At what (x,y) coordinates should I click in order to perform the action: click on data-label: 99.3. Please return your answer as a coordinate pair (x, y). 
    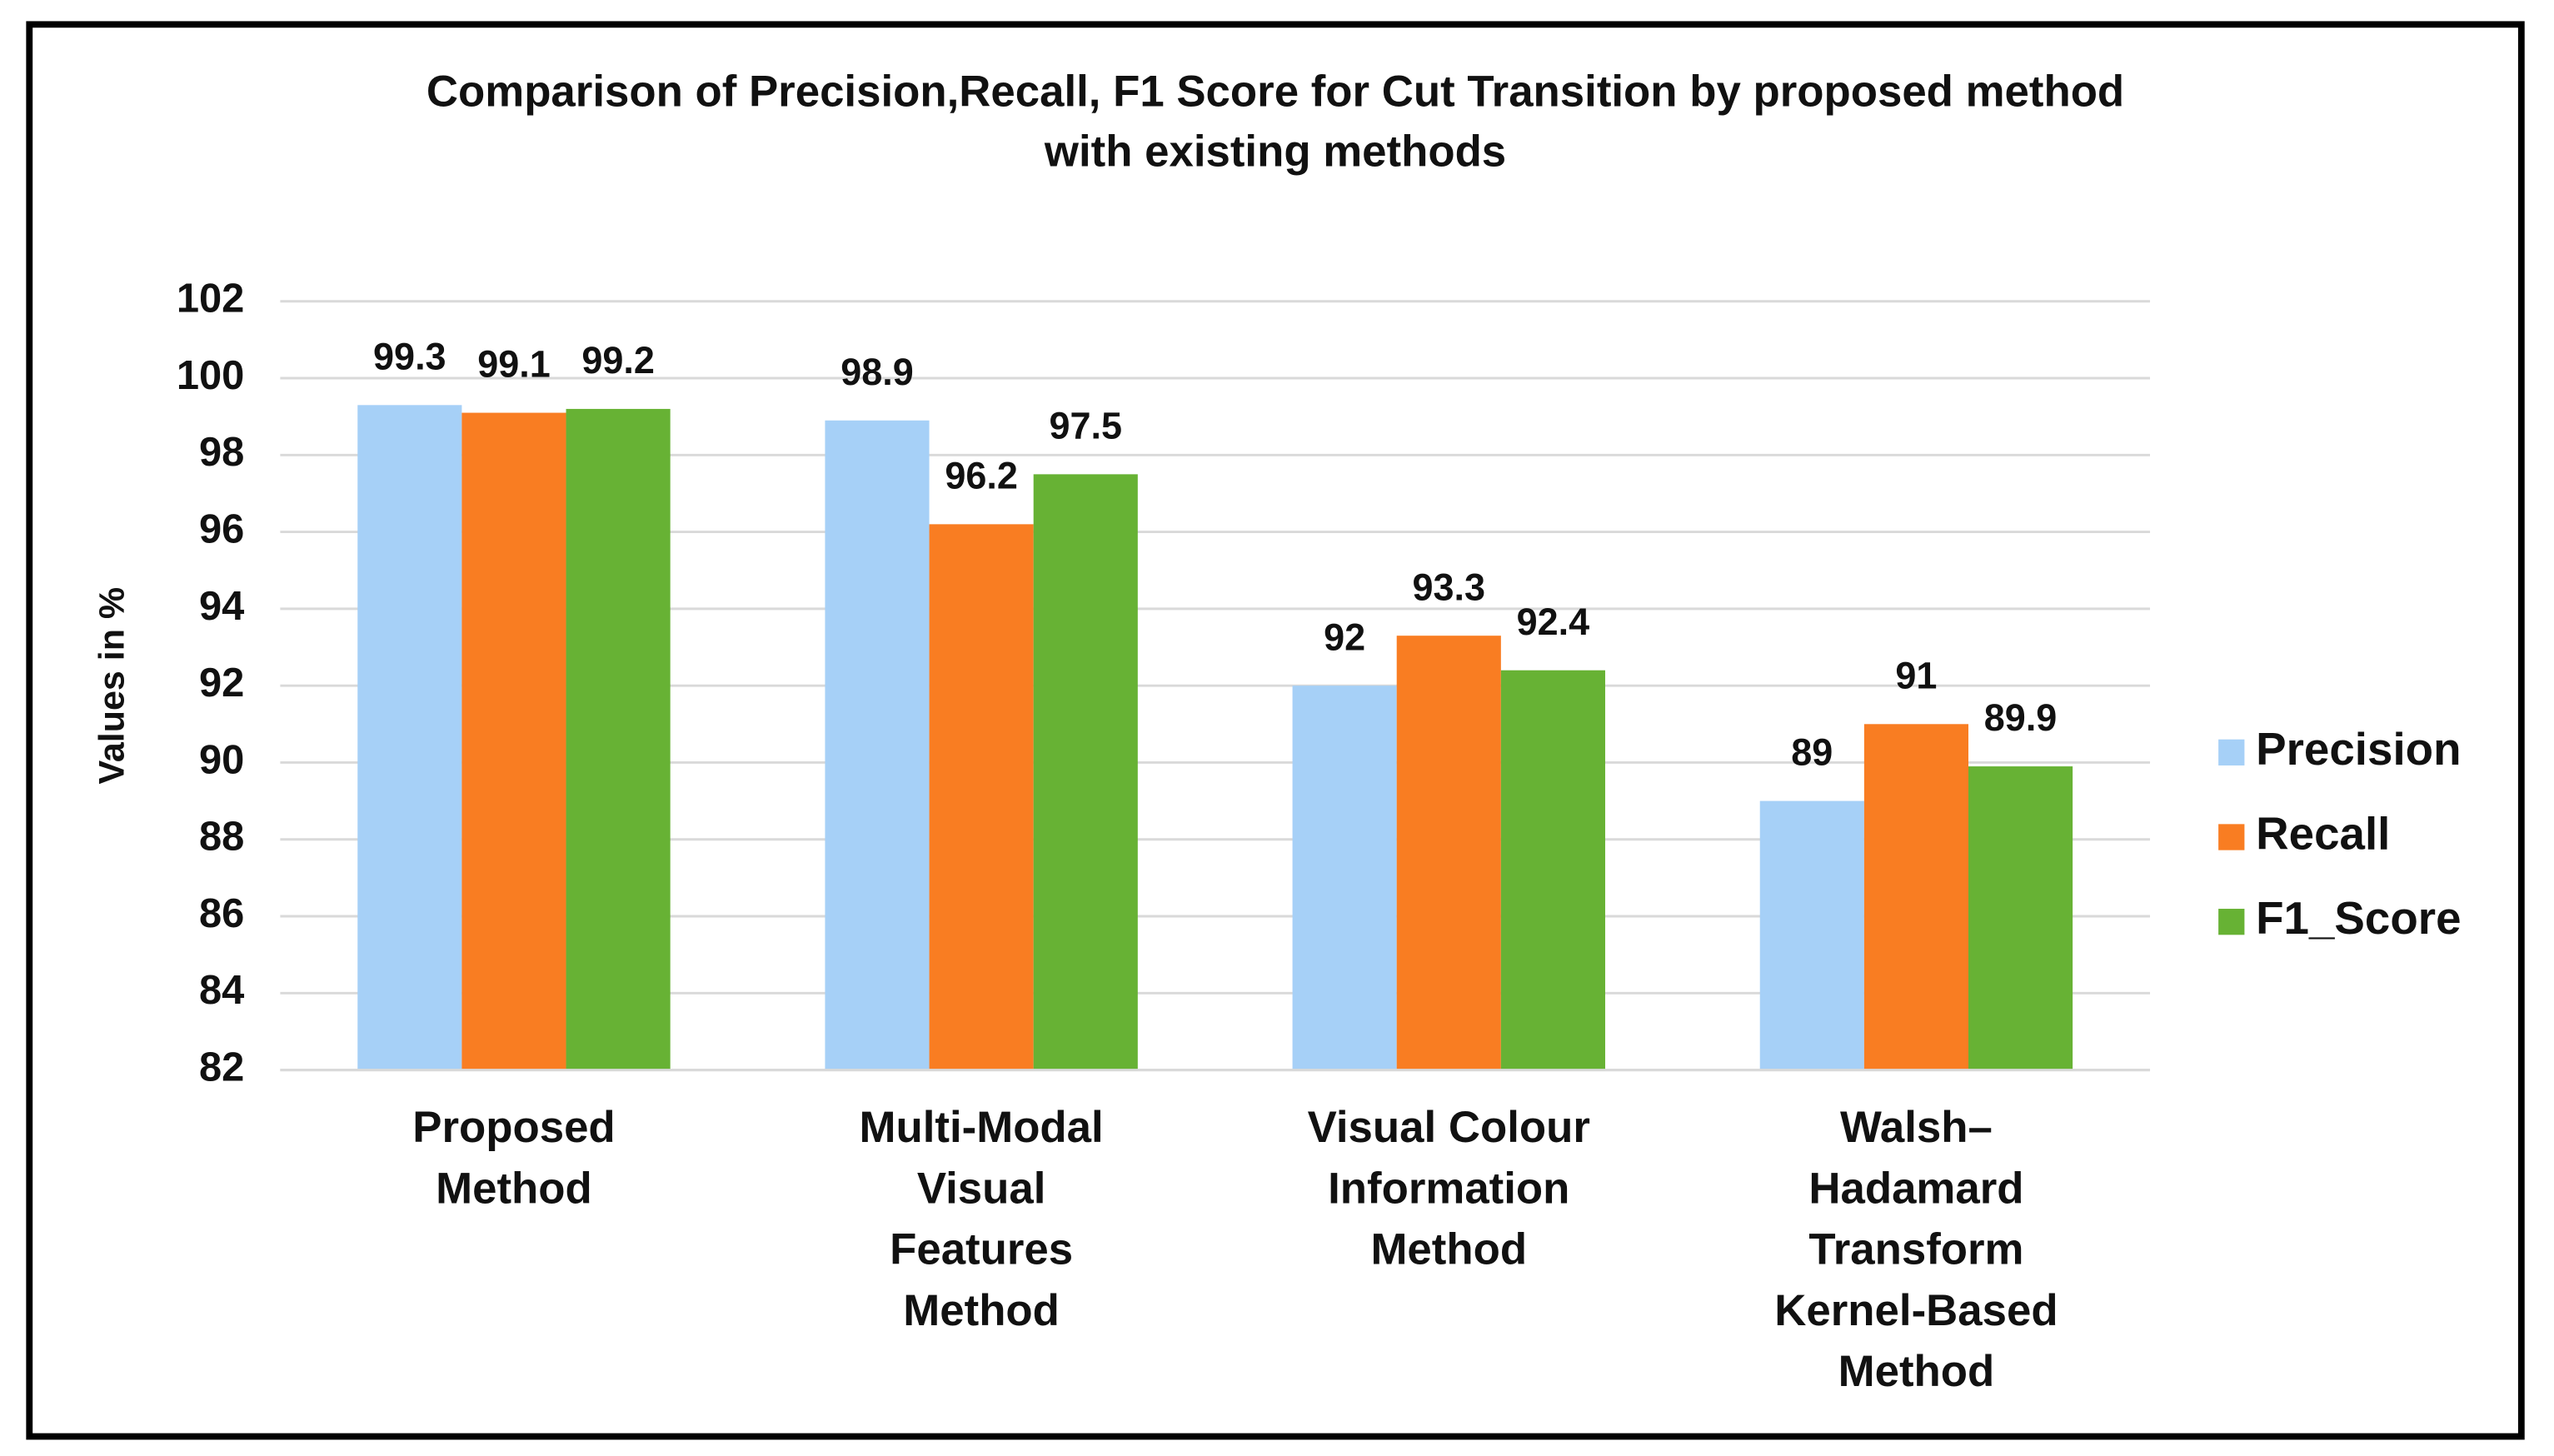
    Looking at the image, I should click on (409, 356).